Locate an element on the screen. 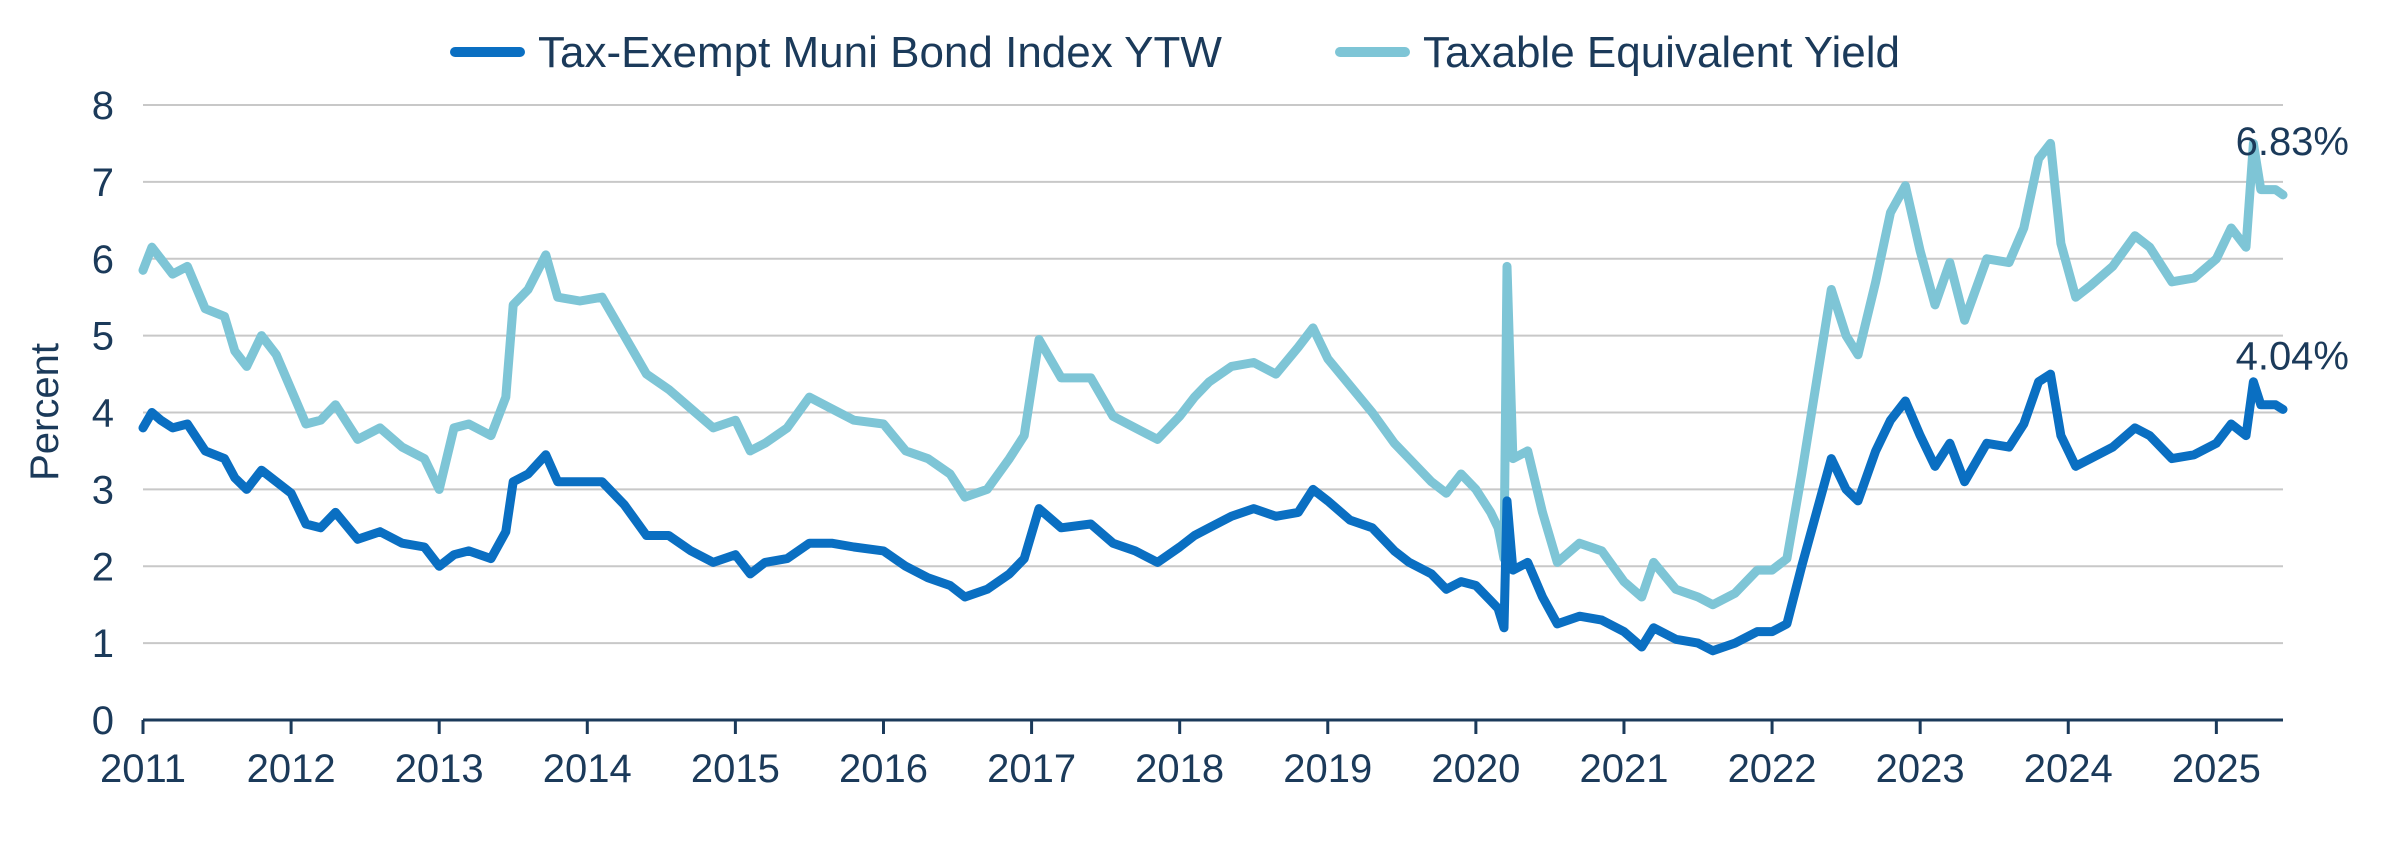  x-tick-label: 2021 is located at coordinates (1623, 769).